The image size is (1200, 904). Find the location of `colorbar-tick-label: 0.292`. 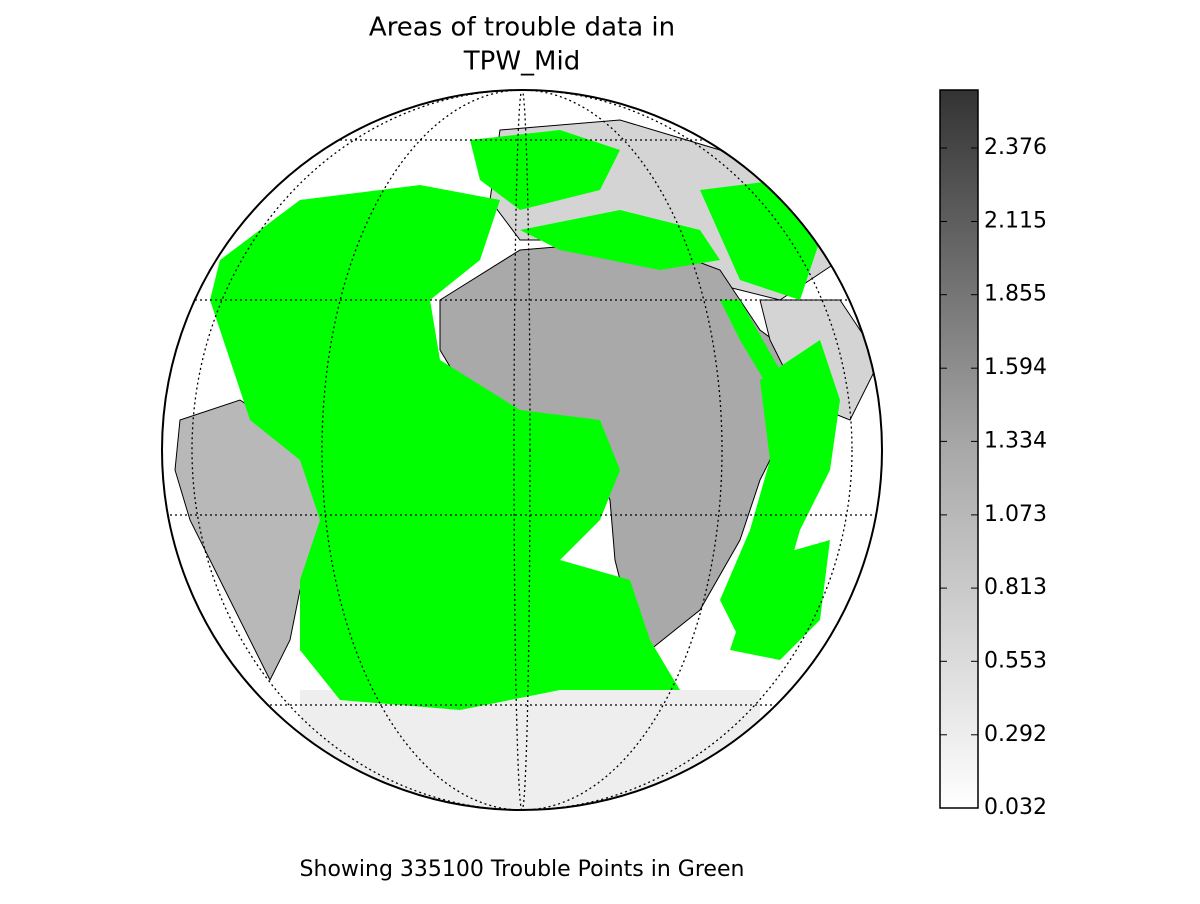

colorbar-tick-label: 0.292 is located at coordinates (1015, 734).